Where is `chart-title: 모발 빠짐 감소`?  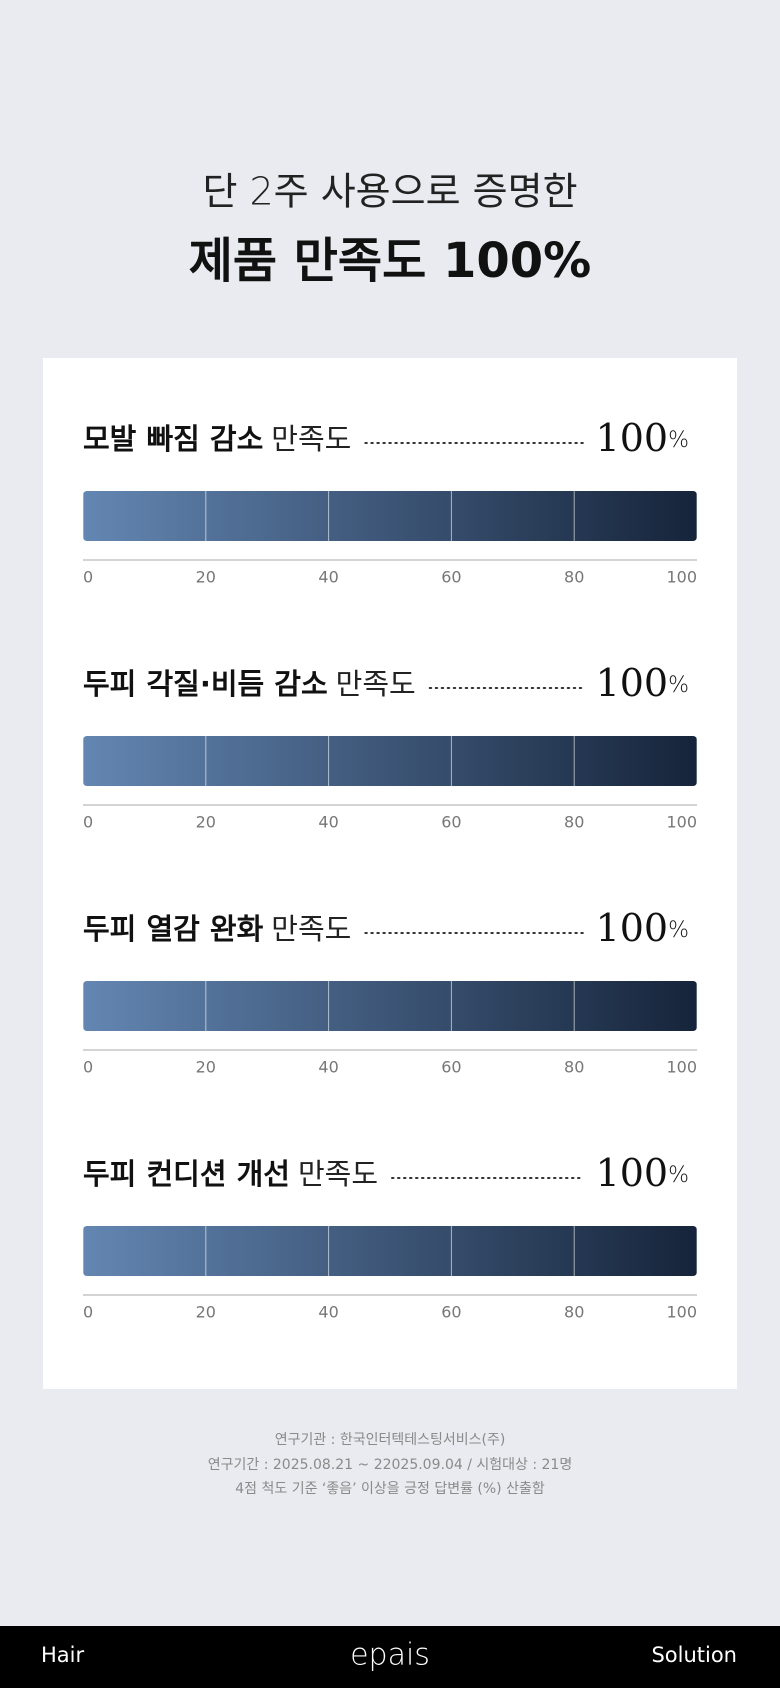
chart-title: 모발 빠짐 감소 is located at coordinates (173, 439).